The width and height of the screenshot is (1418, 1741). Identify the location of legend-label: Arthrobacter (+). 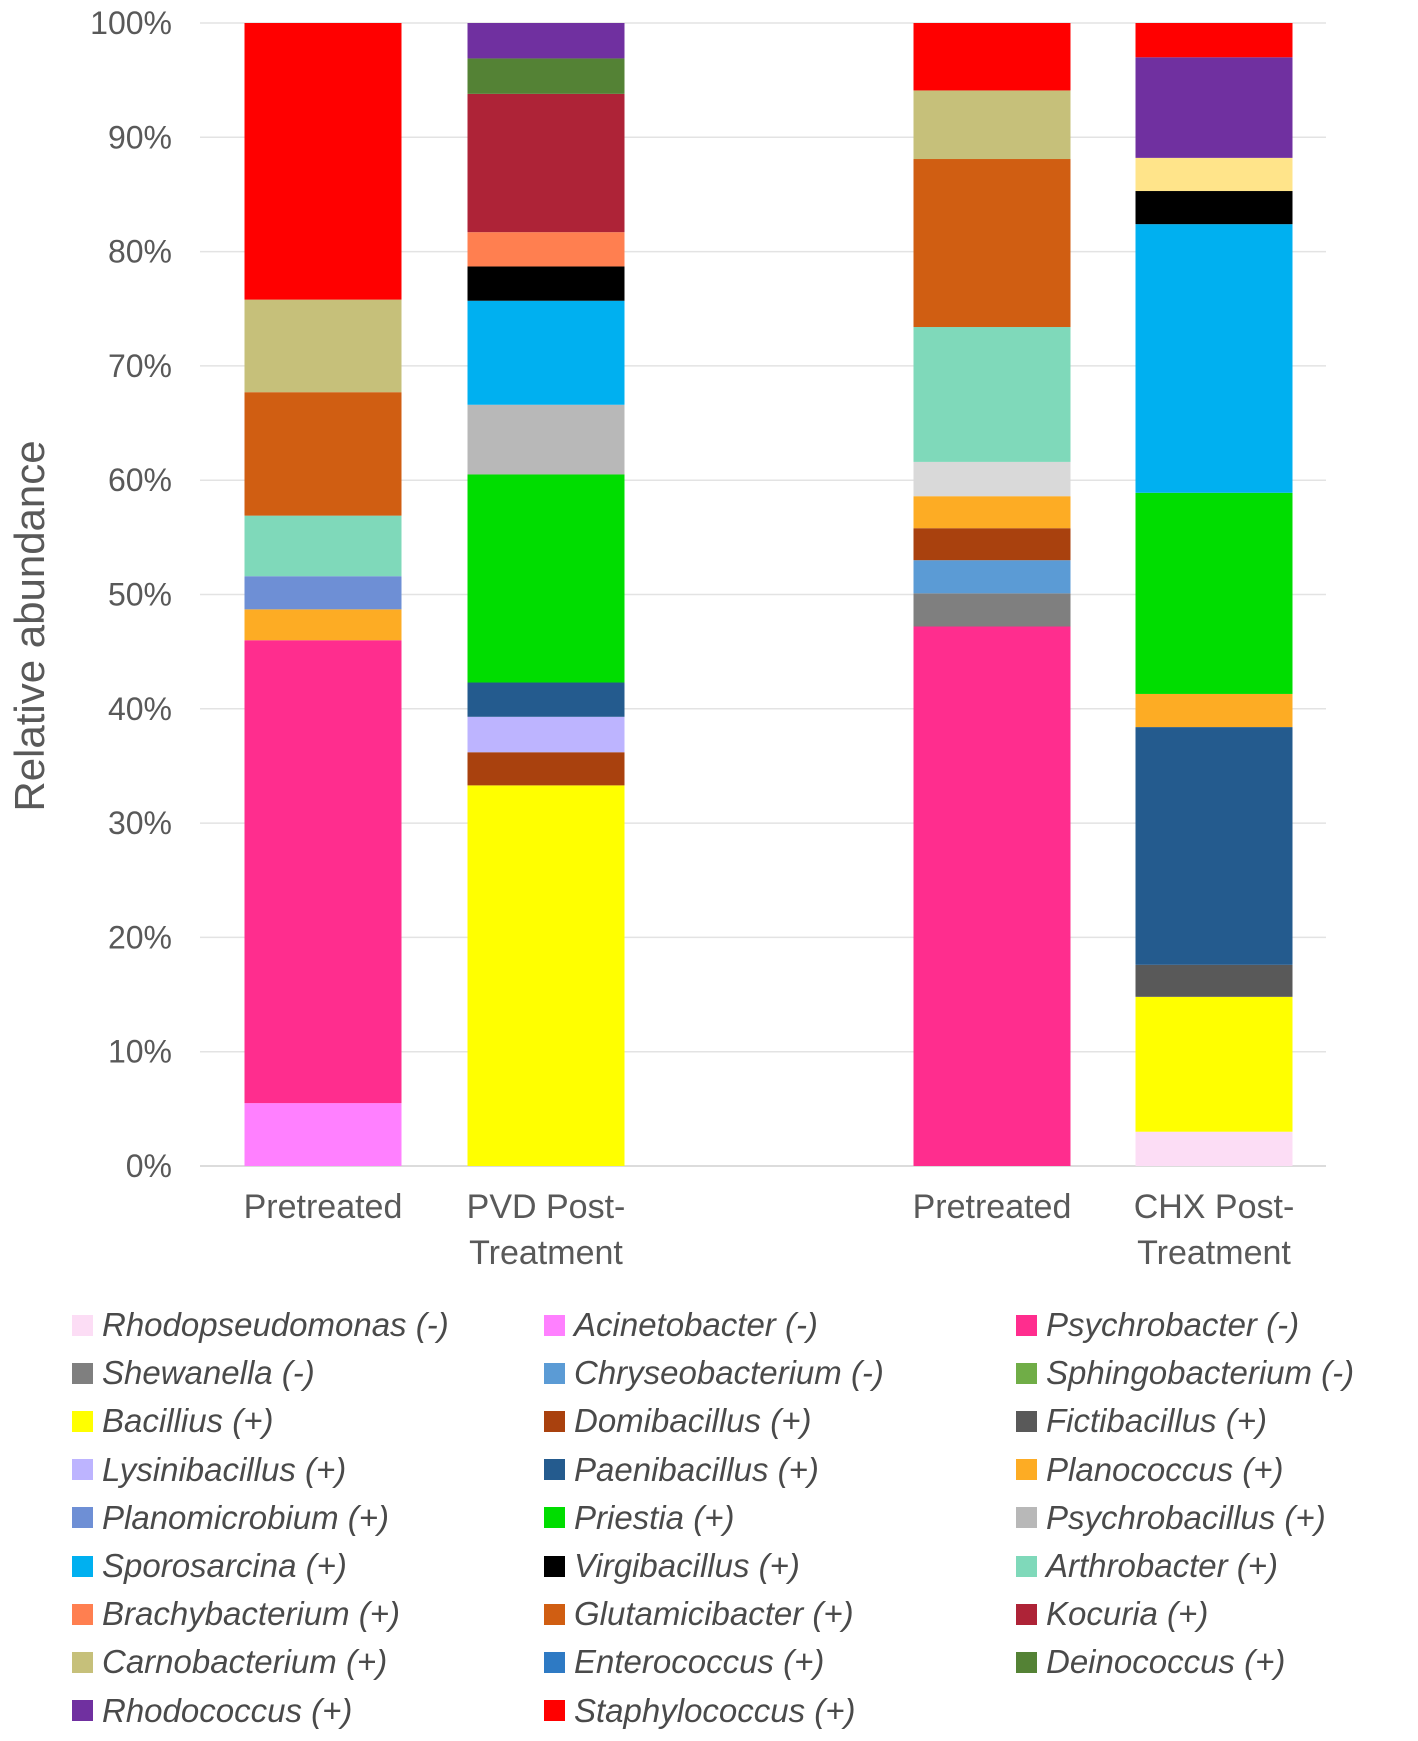
(1162, 1565).